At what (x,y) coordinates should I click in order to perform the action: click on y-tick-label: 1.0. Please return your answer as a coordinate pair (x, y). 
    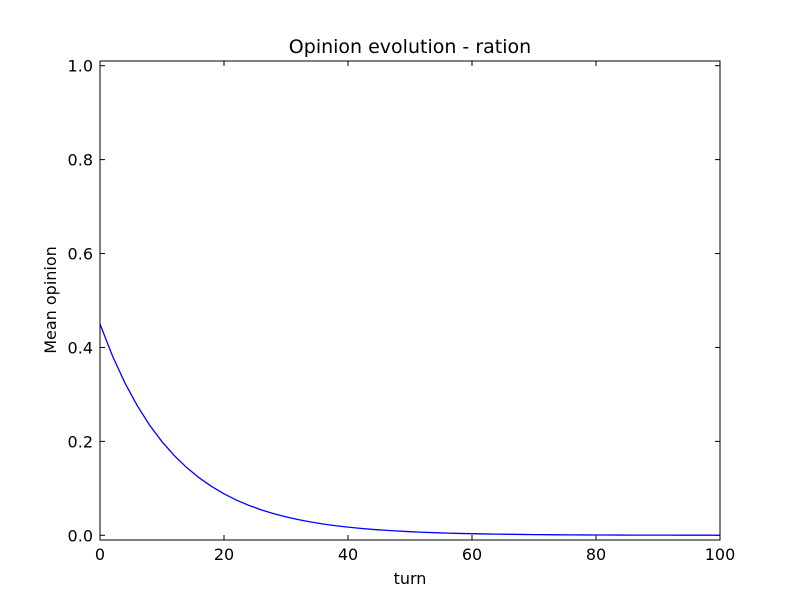
    Looking at the image, I should click on (80, 66).